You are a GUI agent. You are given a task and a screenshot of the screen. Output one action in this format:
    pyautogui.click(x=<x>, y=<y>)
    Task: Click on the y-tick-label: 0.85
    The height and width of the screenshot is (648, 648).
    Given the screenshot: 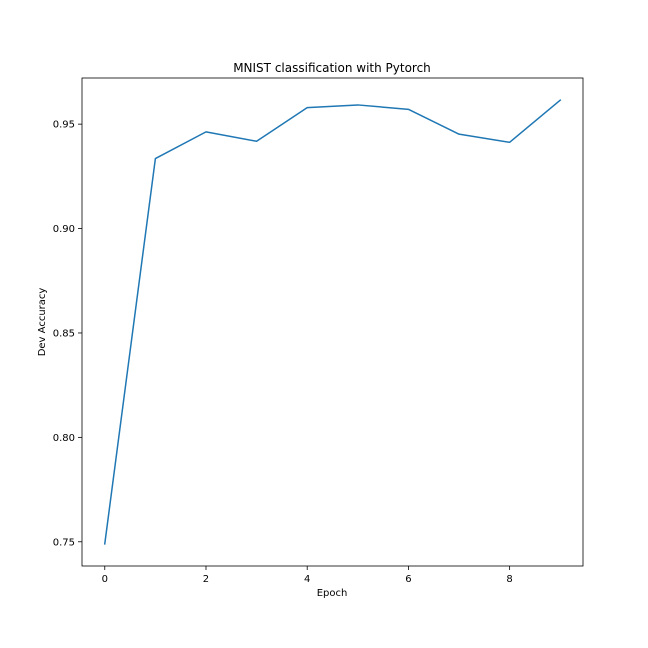 What is the action you would take?
    pyautogui.click(x=64, y=333)
    